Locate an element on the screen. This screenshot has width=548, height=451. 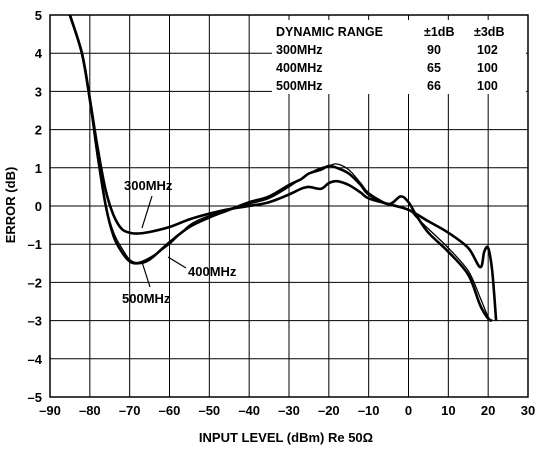
x-tick-label: 10 is located at coordinates (448, 410).